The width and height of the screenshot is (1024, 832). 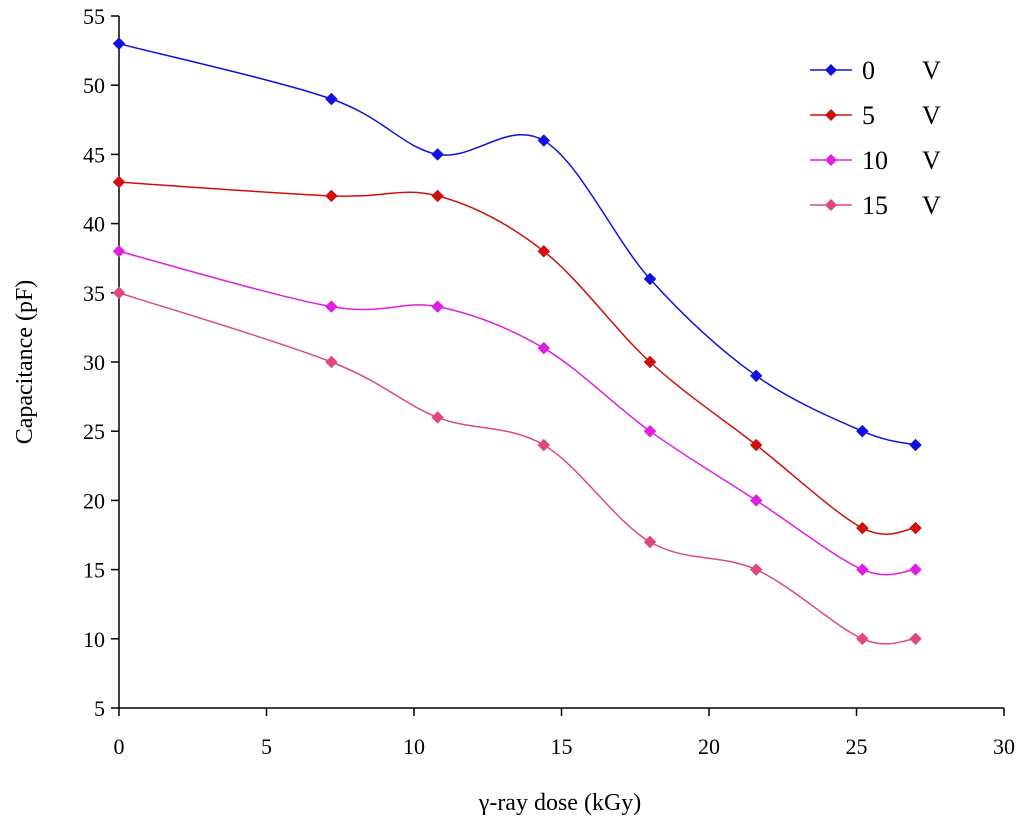 I want to click on x-tick-label: 0, so click(x=119, y=746).